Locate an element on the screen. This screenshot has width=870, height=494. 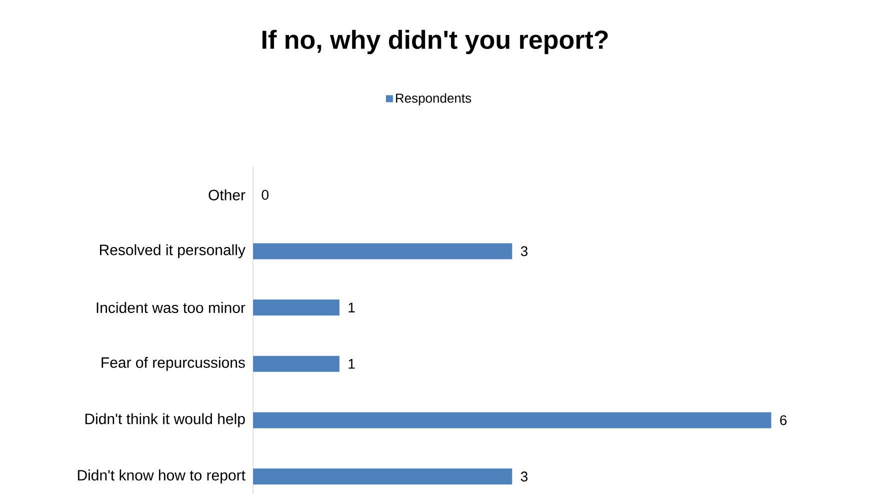
data-label: 6 is located at coordinates (783, 420).